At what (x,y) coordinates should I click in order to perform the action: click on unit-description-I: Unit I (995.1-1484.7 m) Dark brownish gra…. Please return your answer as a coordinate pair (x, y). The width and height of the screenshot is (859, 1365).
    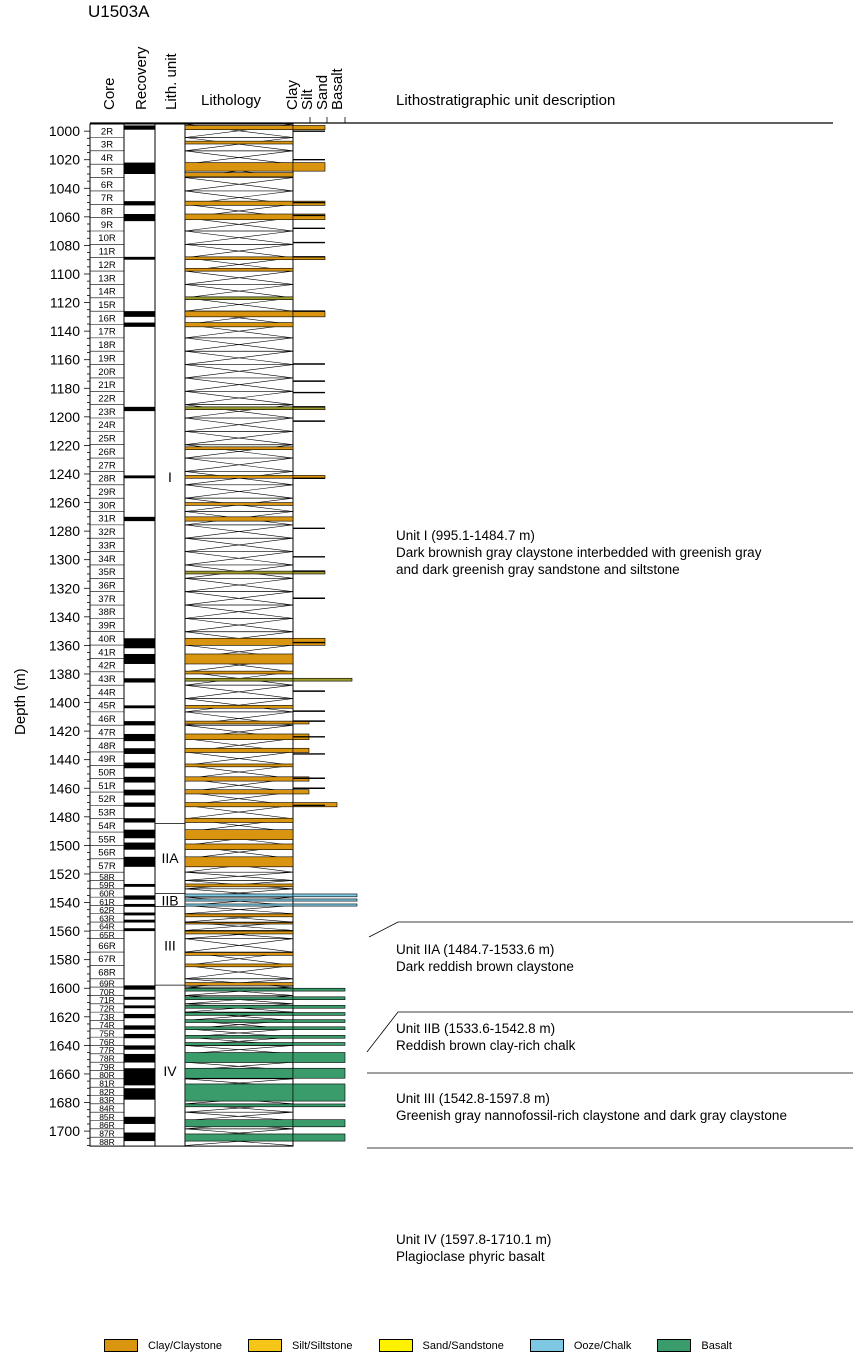
    Looking at the image, I should click on (578, 552).